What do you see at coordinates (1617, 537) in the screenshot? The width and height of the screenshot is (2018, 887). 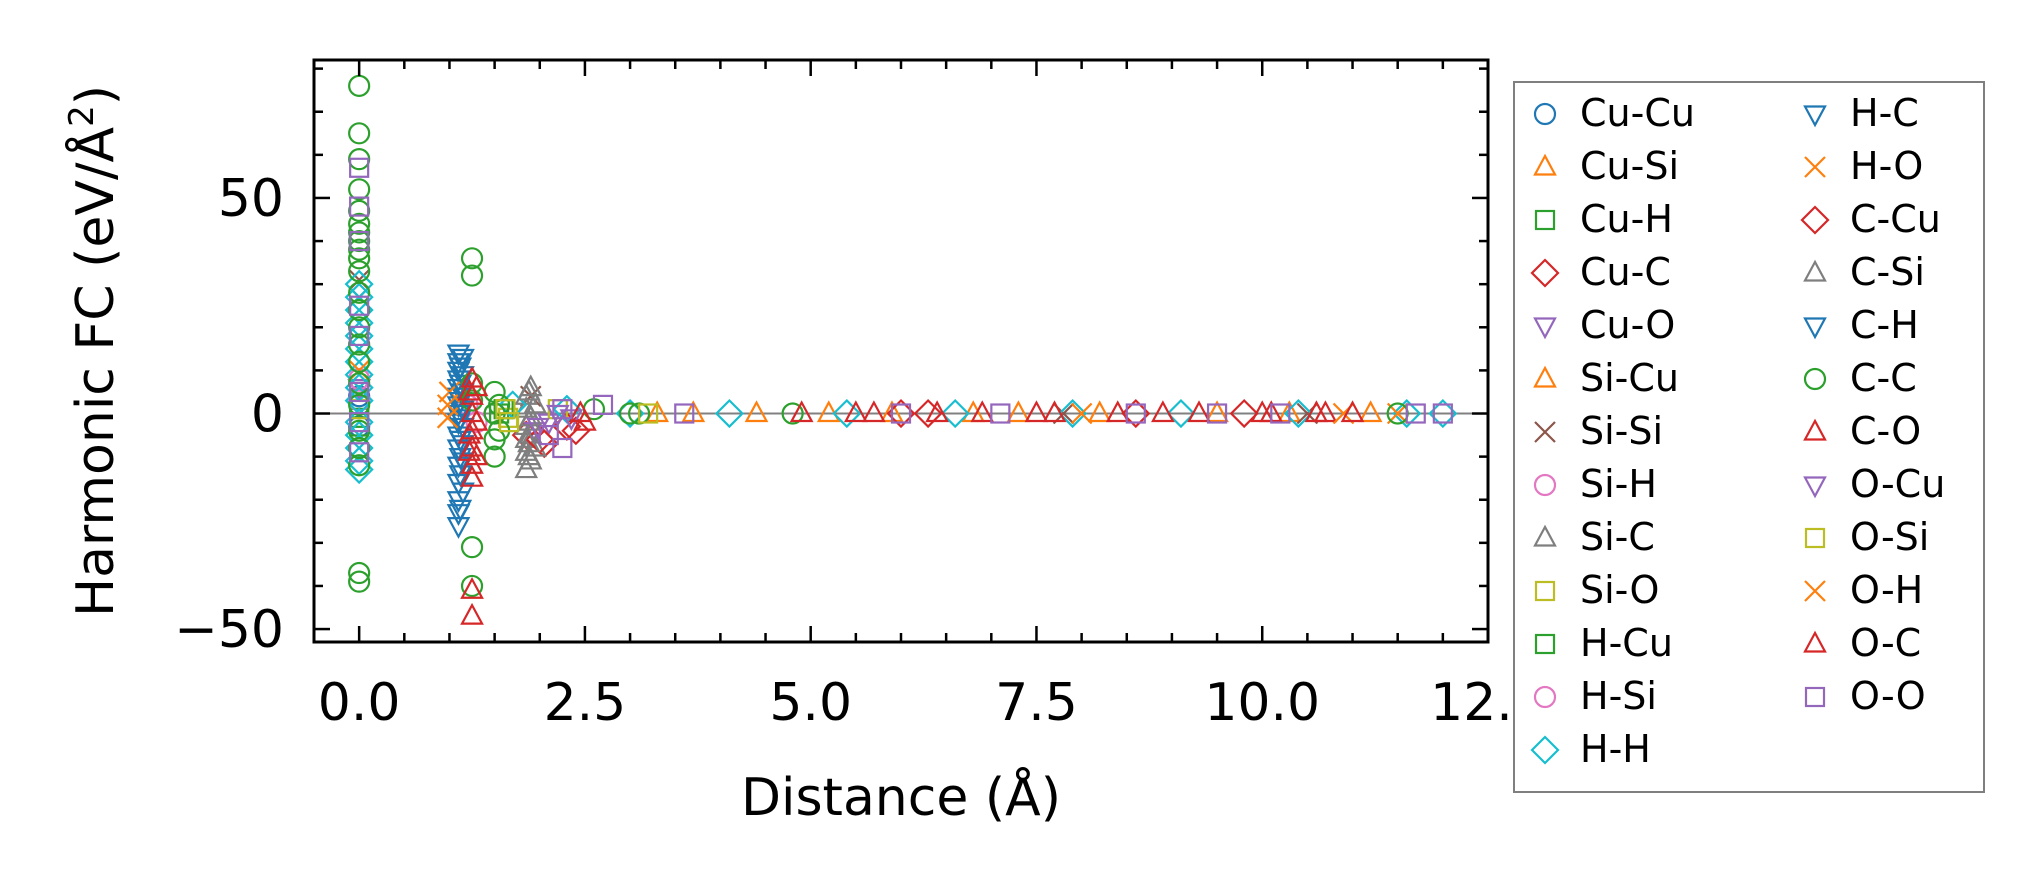 I see `legend-label-si-c: Si-C` at bounding box center [1617, 537].